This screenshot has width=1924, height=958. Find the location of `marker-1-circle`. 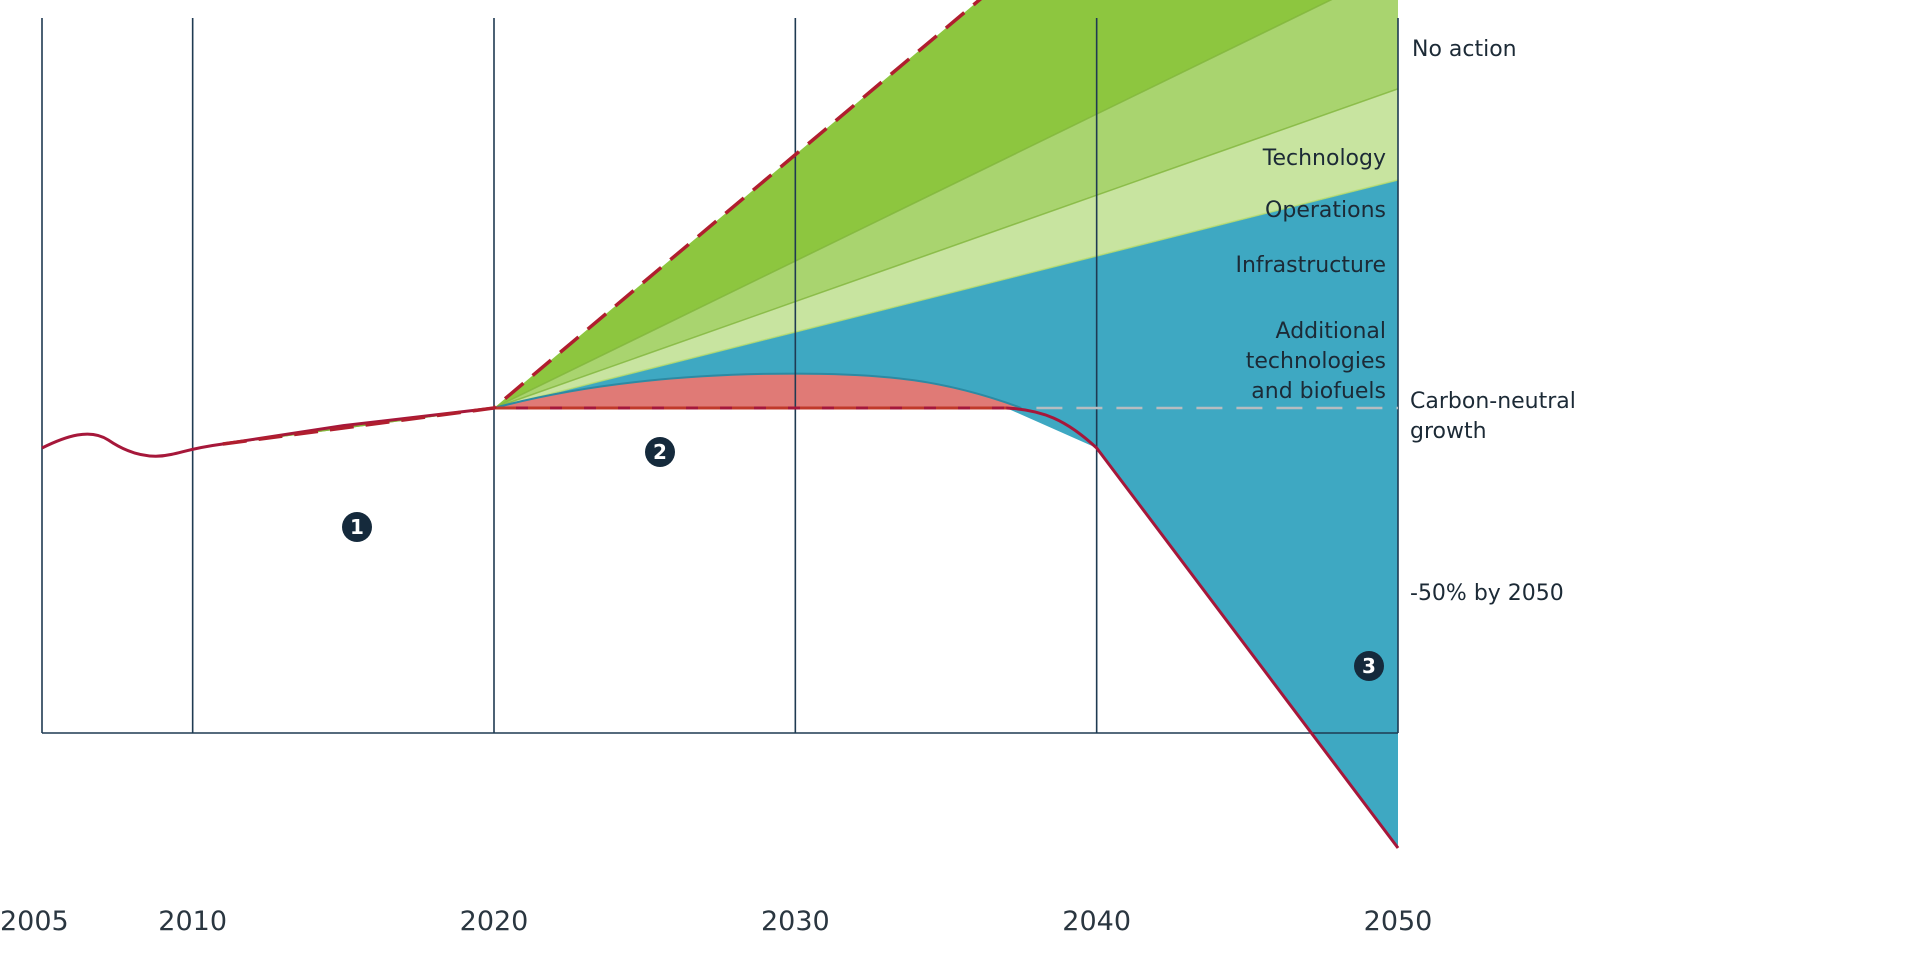

marker-1-circle is located at coordinates (357, 527).